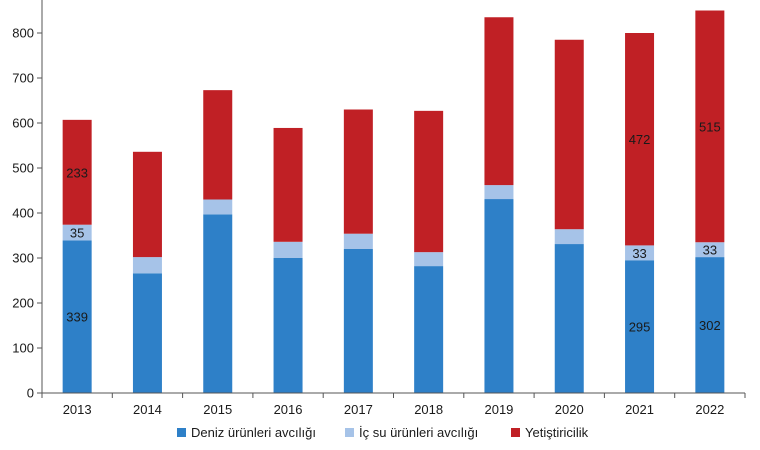 The image size is (760, 450). What do you see at coordinates (358, 409) in the screenshot?
I see `x-tick-label: 2017` at bounding box center [358, 409].